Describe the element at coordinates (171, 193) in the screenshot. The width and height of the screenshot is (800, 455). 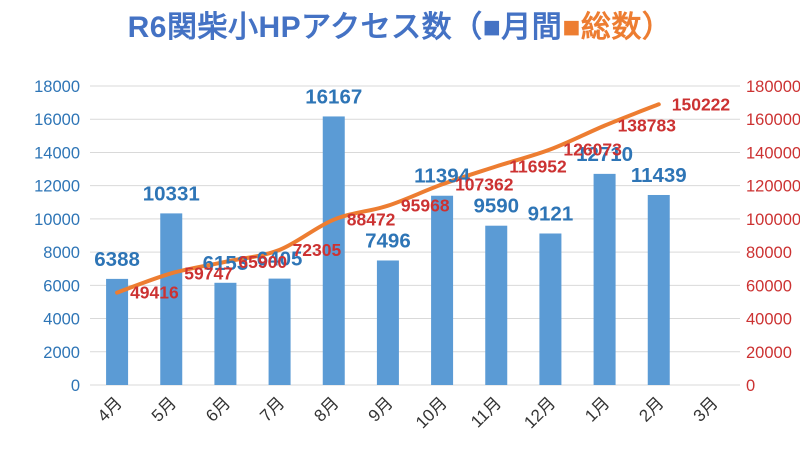
I see `bar-label-5月: 10331` at that location.